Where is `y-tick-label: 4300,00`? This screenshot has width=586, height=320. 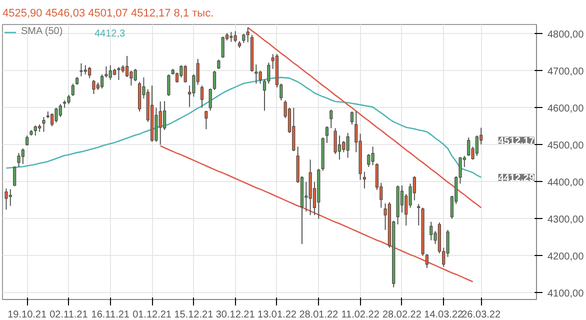 y-tick-label: 4300,00 is located at coordinates (566, 220).